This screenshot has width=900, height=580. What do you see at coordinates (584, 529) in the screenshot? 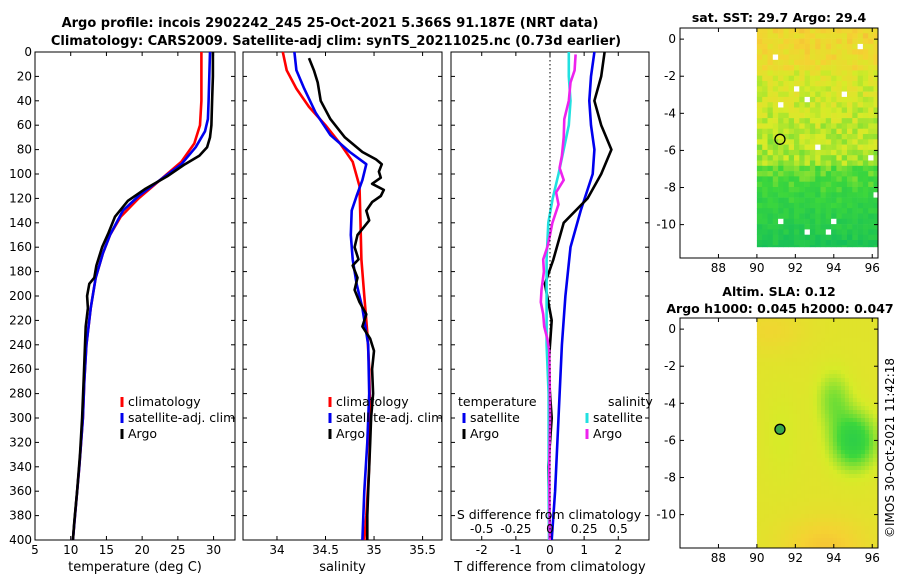
I see `differences-top-xtick-label: 0.25` at bounding box center [584, 529].